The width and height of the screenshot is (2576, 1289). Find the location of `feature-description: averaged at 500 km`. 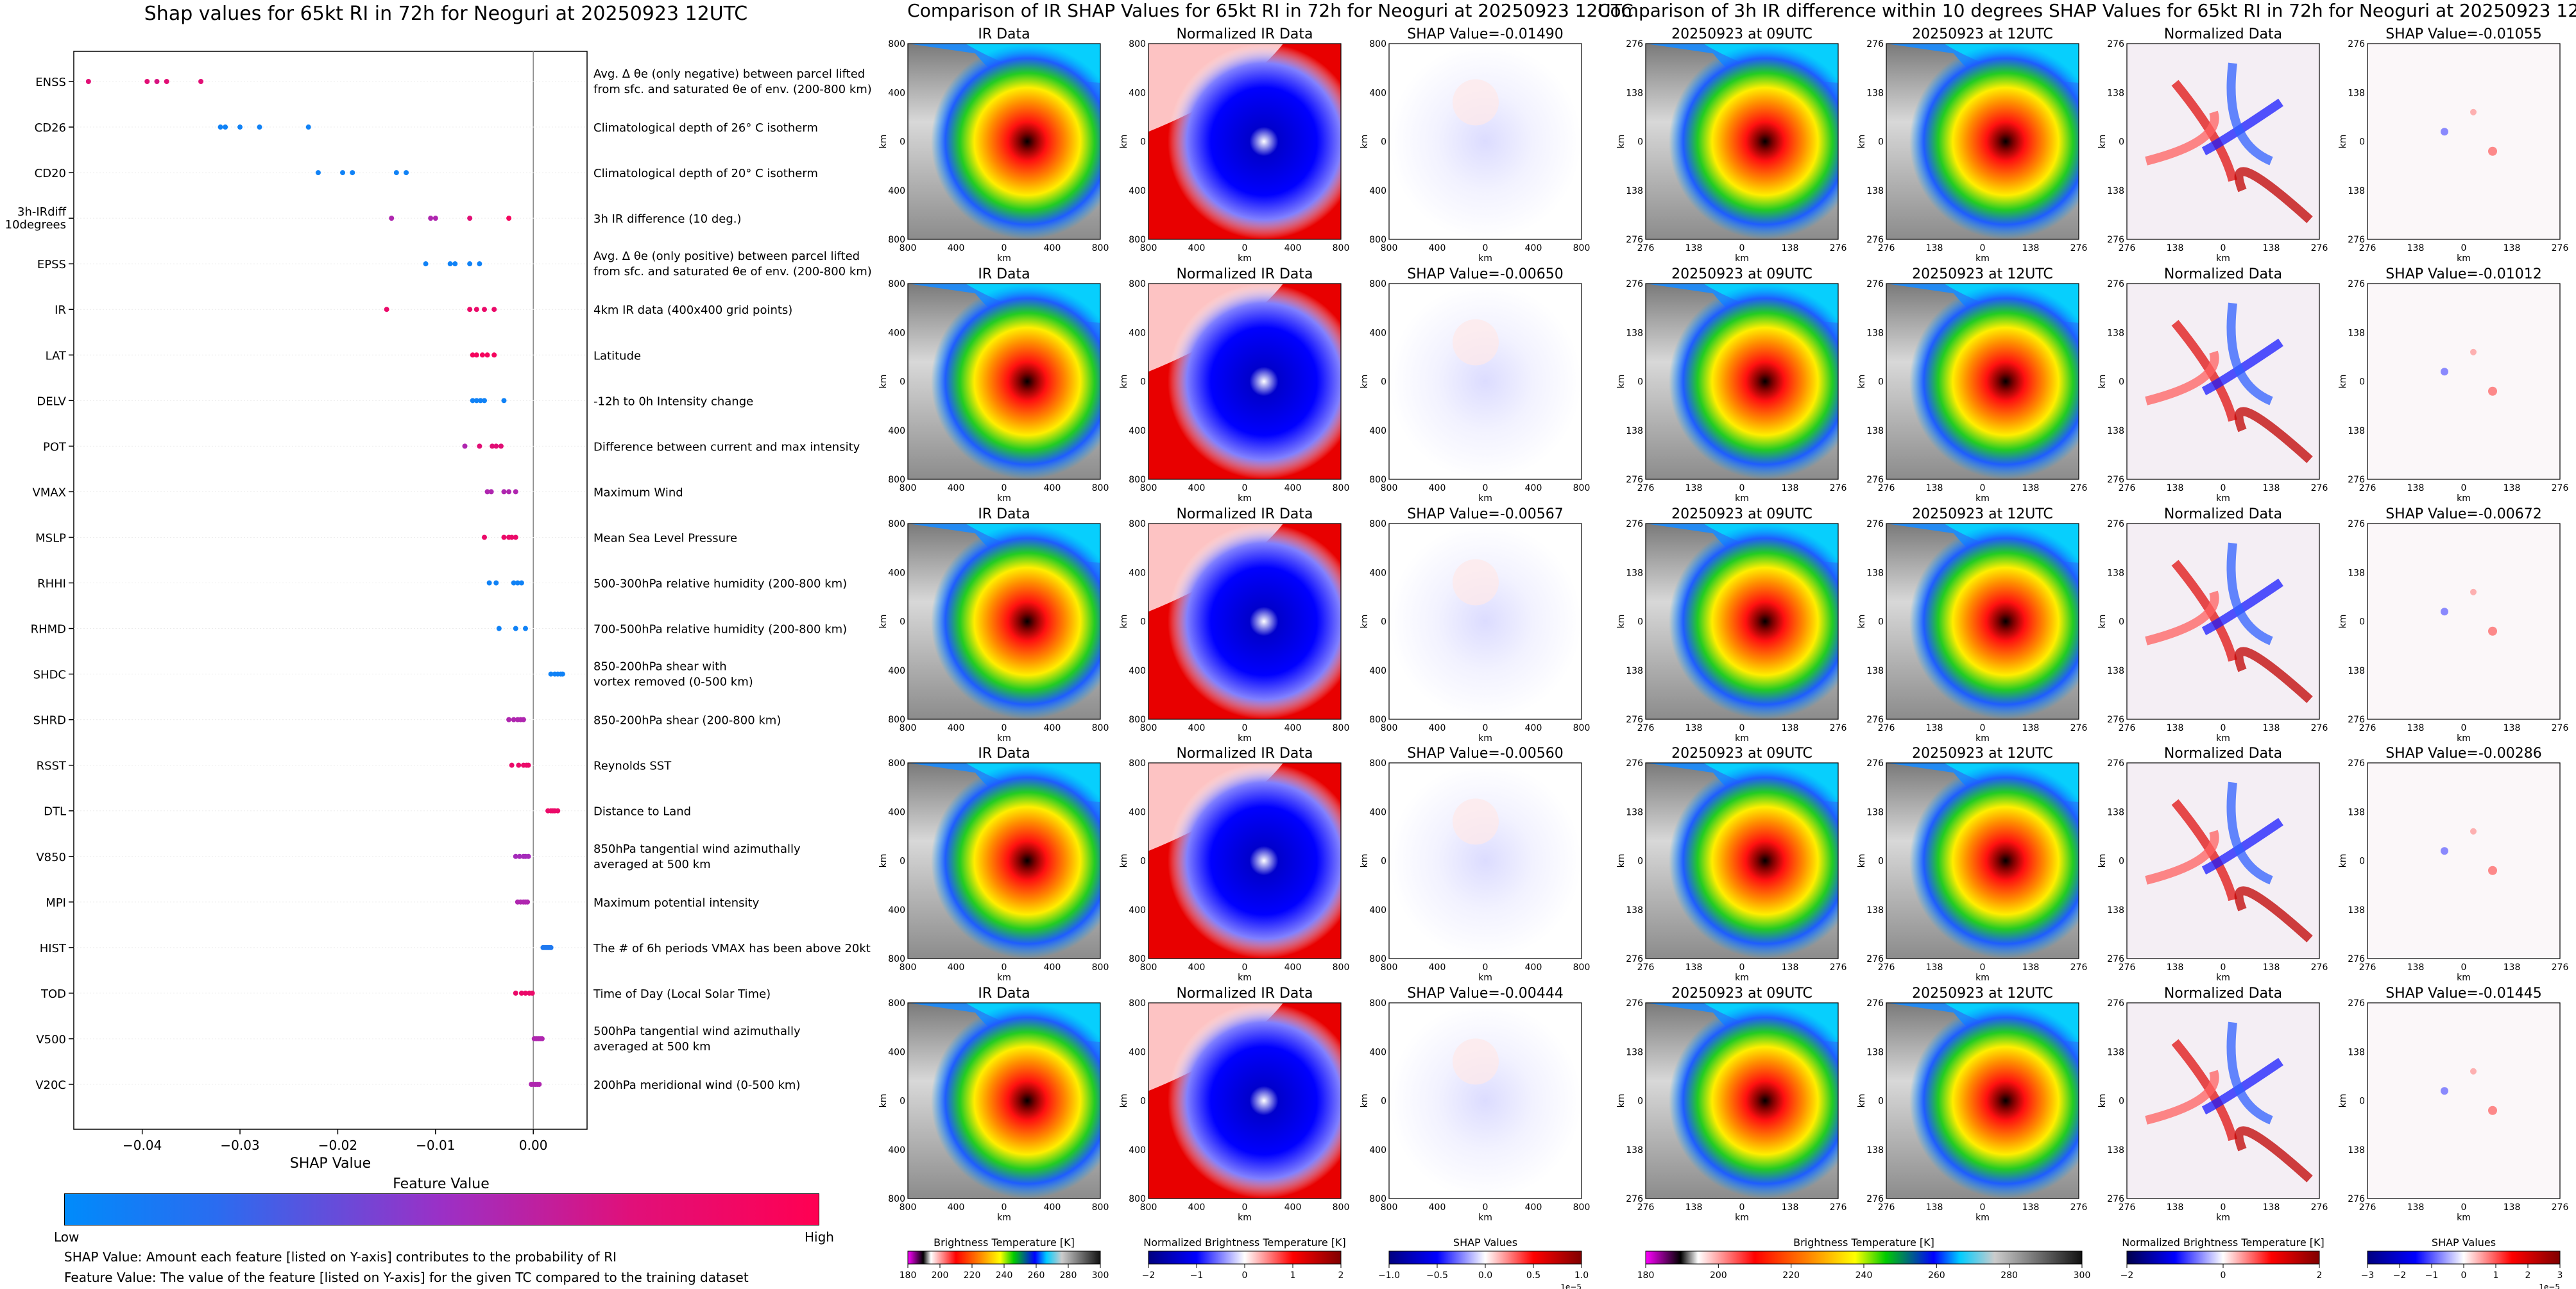

feature-description: averaged at 500 km is located at coordinates (652, 865).